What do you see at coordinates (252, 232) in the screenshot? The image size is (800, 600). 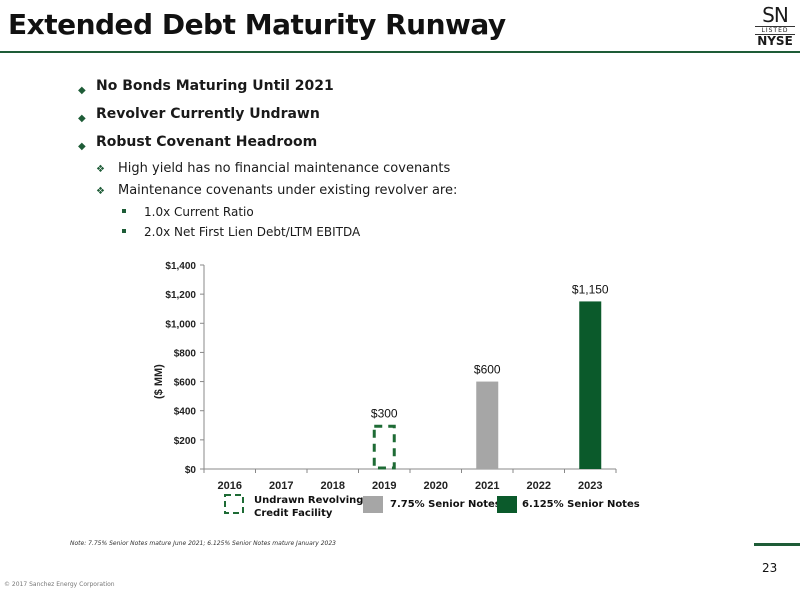 I see `sub-sub-bullet-text: 2.0x Net First Lien Debt/LTM EBITDA` at bounding box center [252, 232].